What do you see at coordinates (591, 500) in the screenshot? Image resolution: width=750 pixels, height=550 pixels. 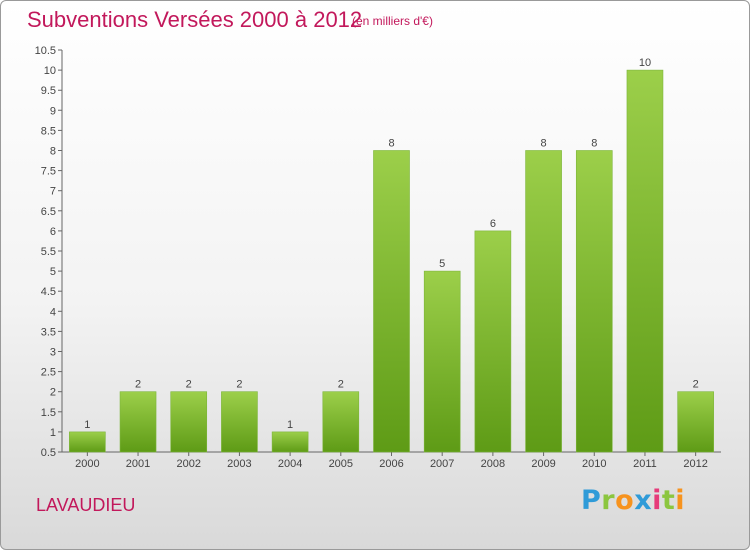 I see `logo-letter: P` at bounding box center [591, 500].